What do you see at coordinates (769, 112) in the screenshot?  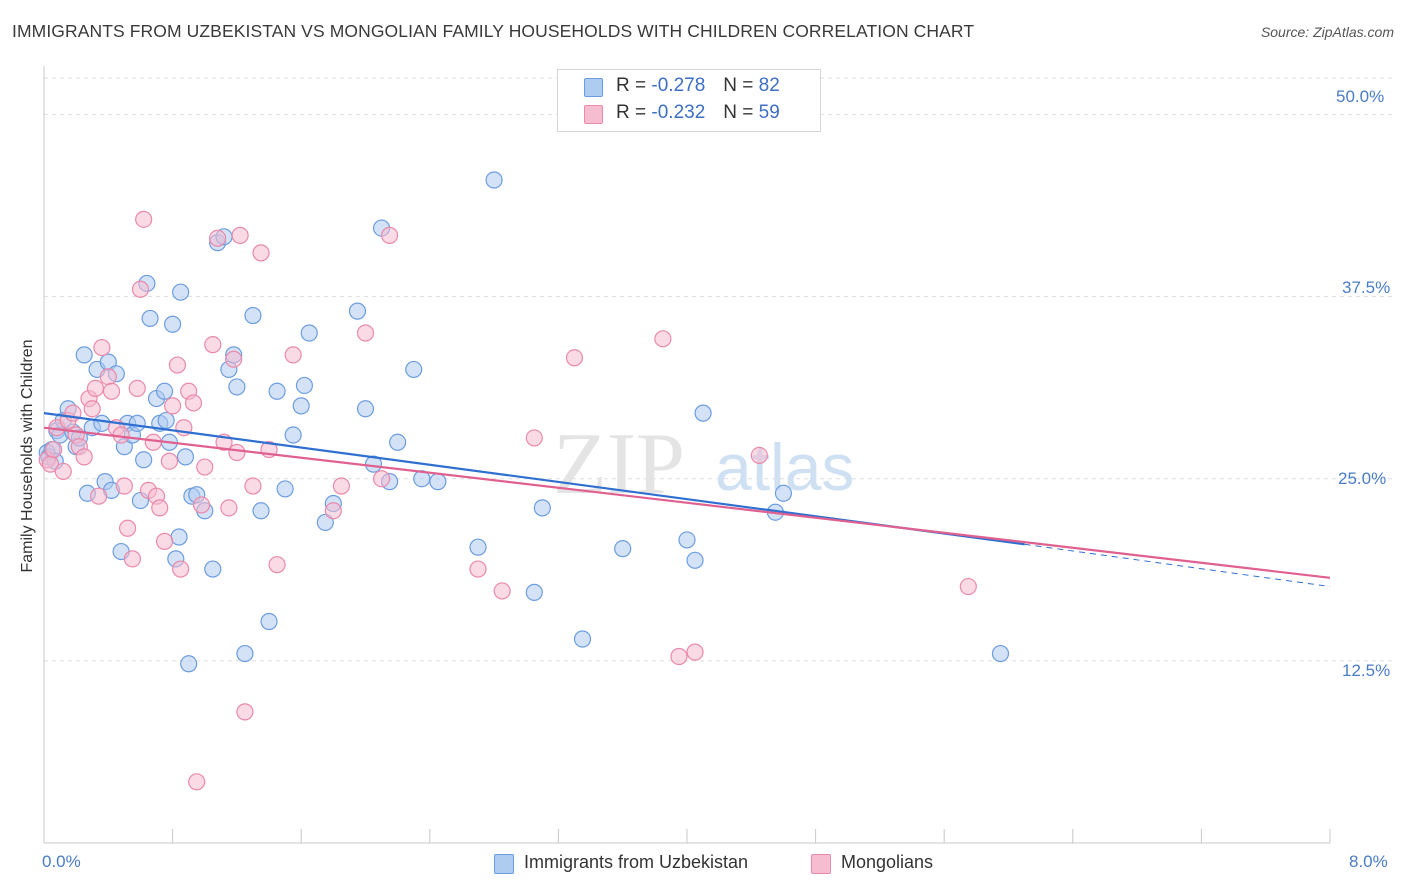 I see `legend-n-value-mongolian: 59` at bounding box center [769, 112].